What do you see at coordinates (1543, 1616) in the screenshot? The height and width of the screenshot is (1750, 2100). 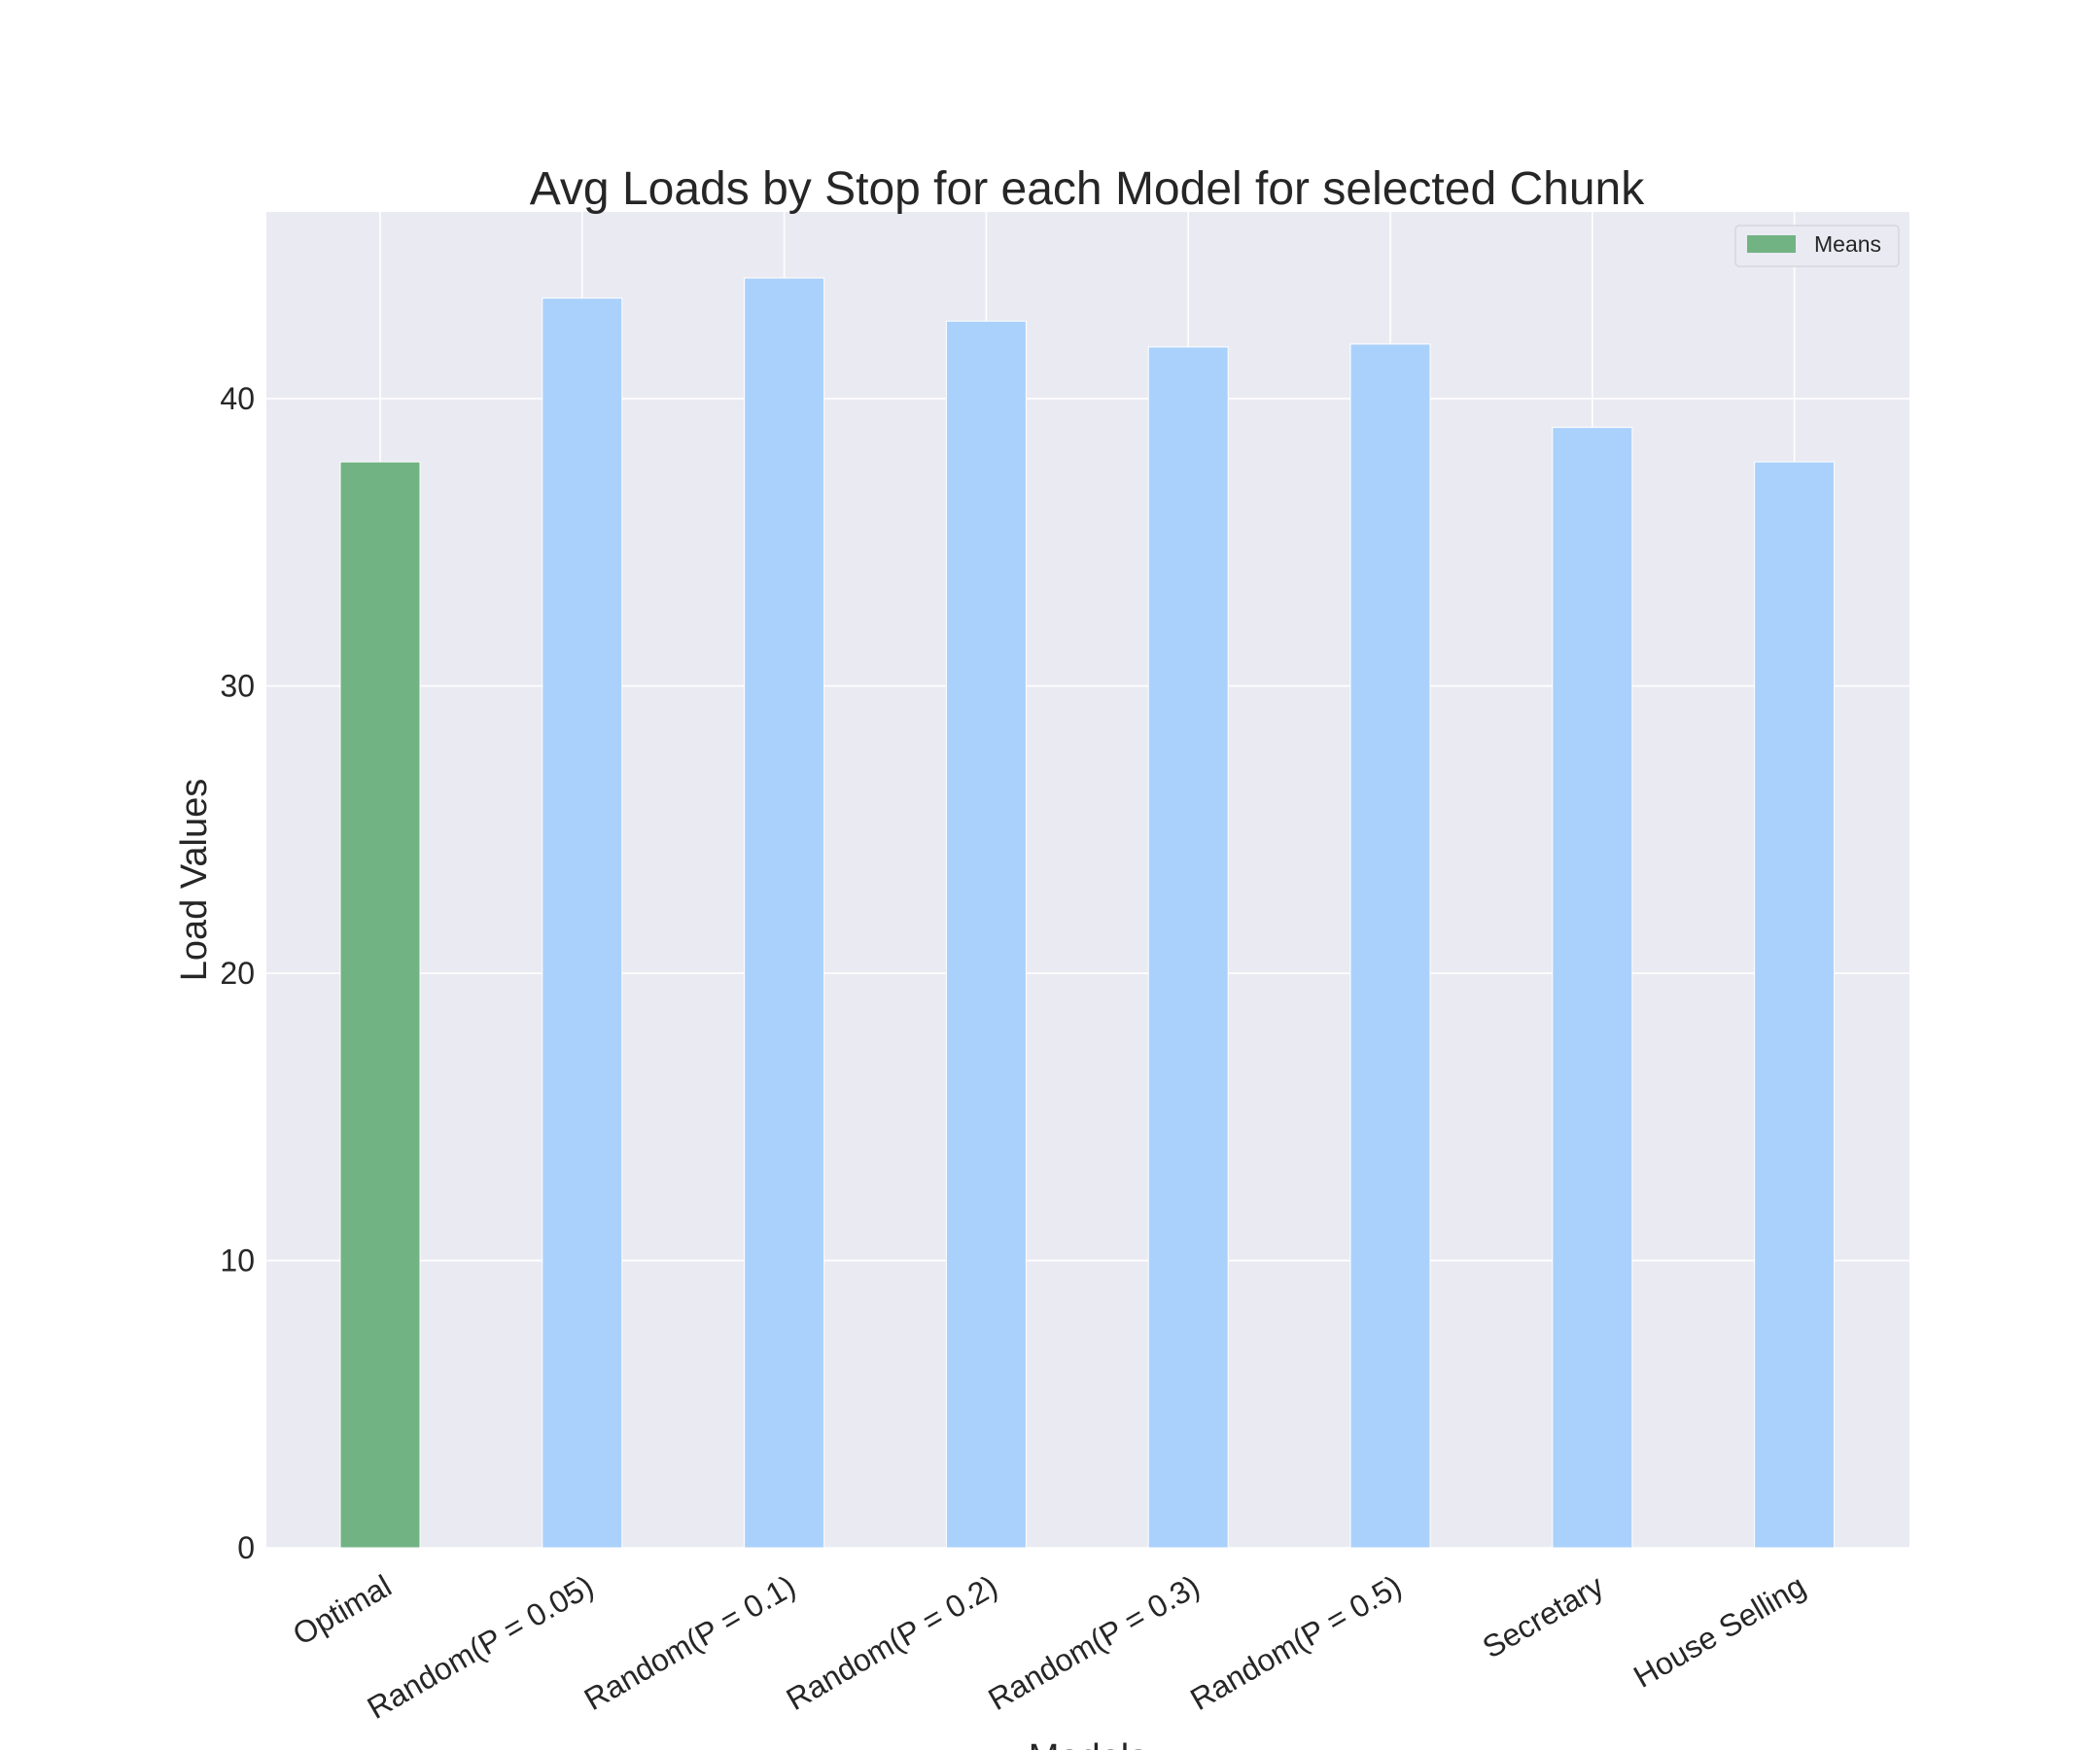 I see `x-tick-label: Secretary` at bounding box center [1543, 1616].